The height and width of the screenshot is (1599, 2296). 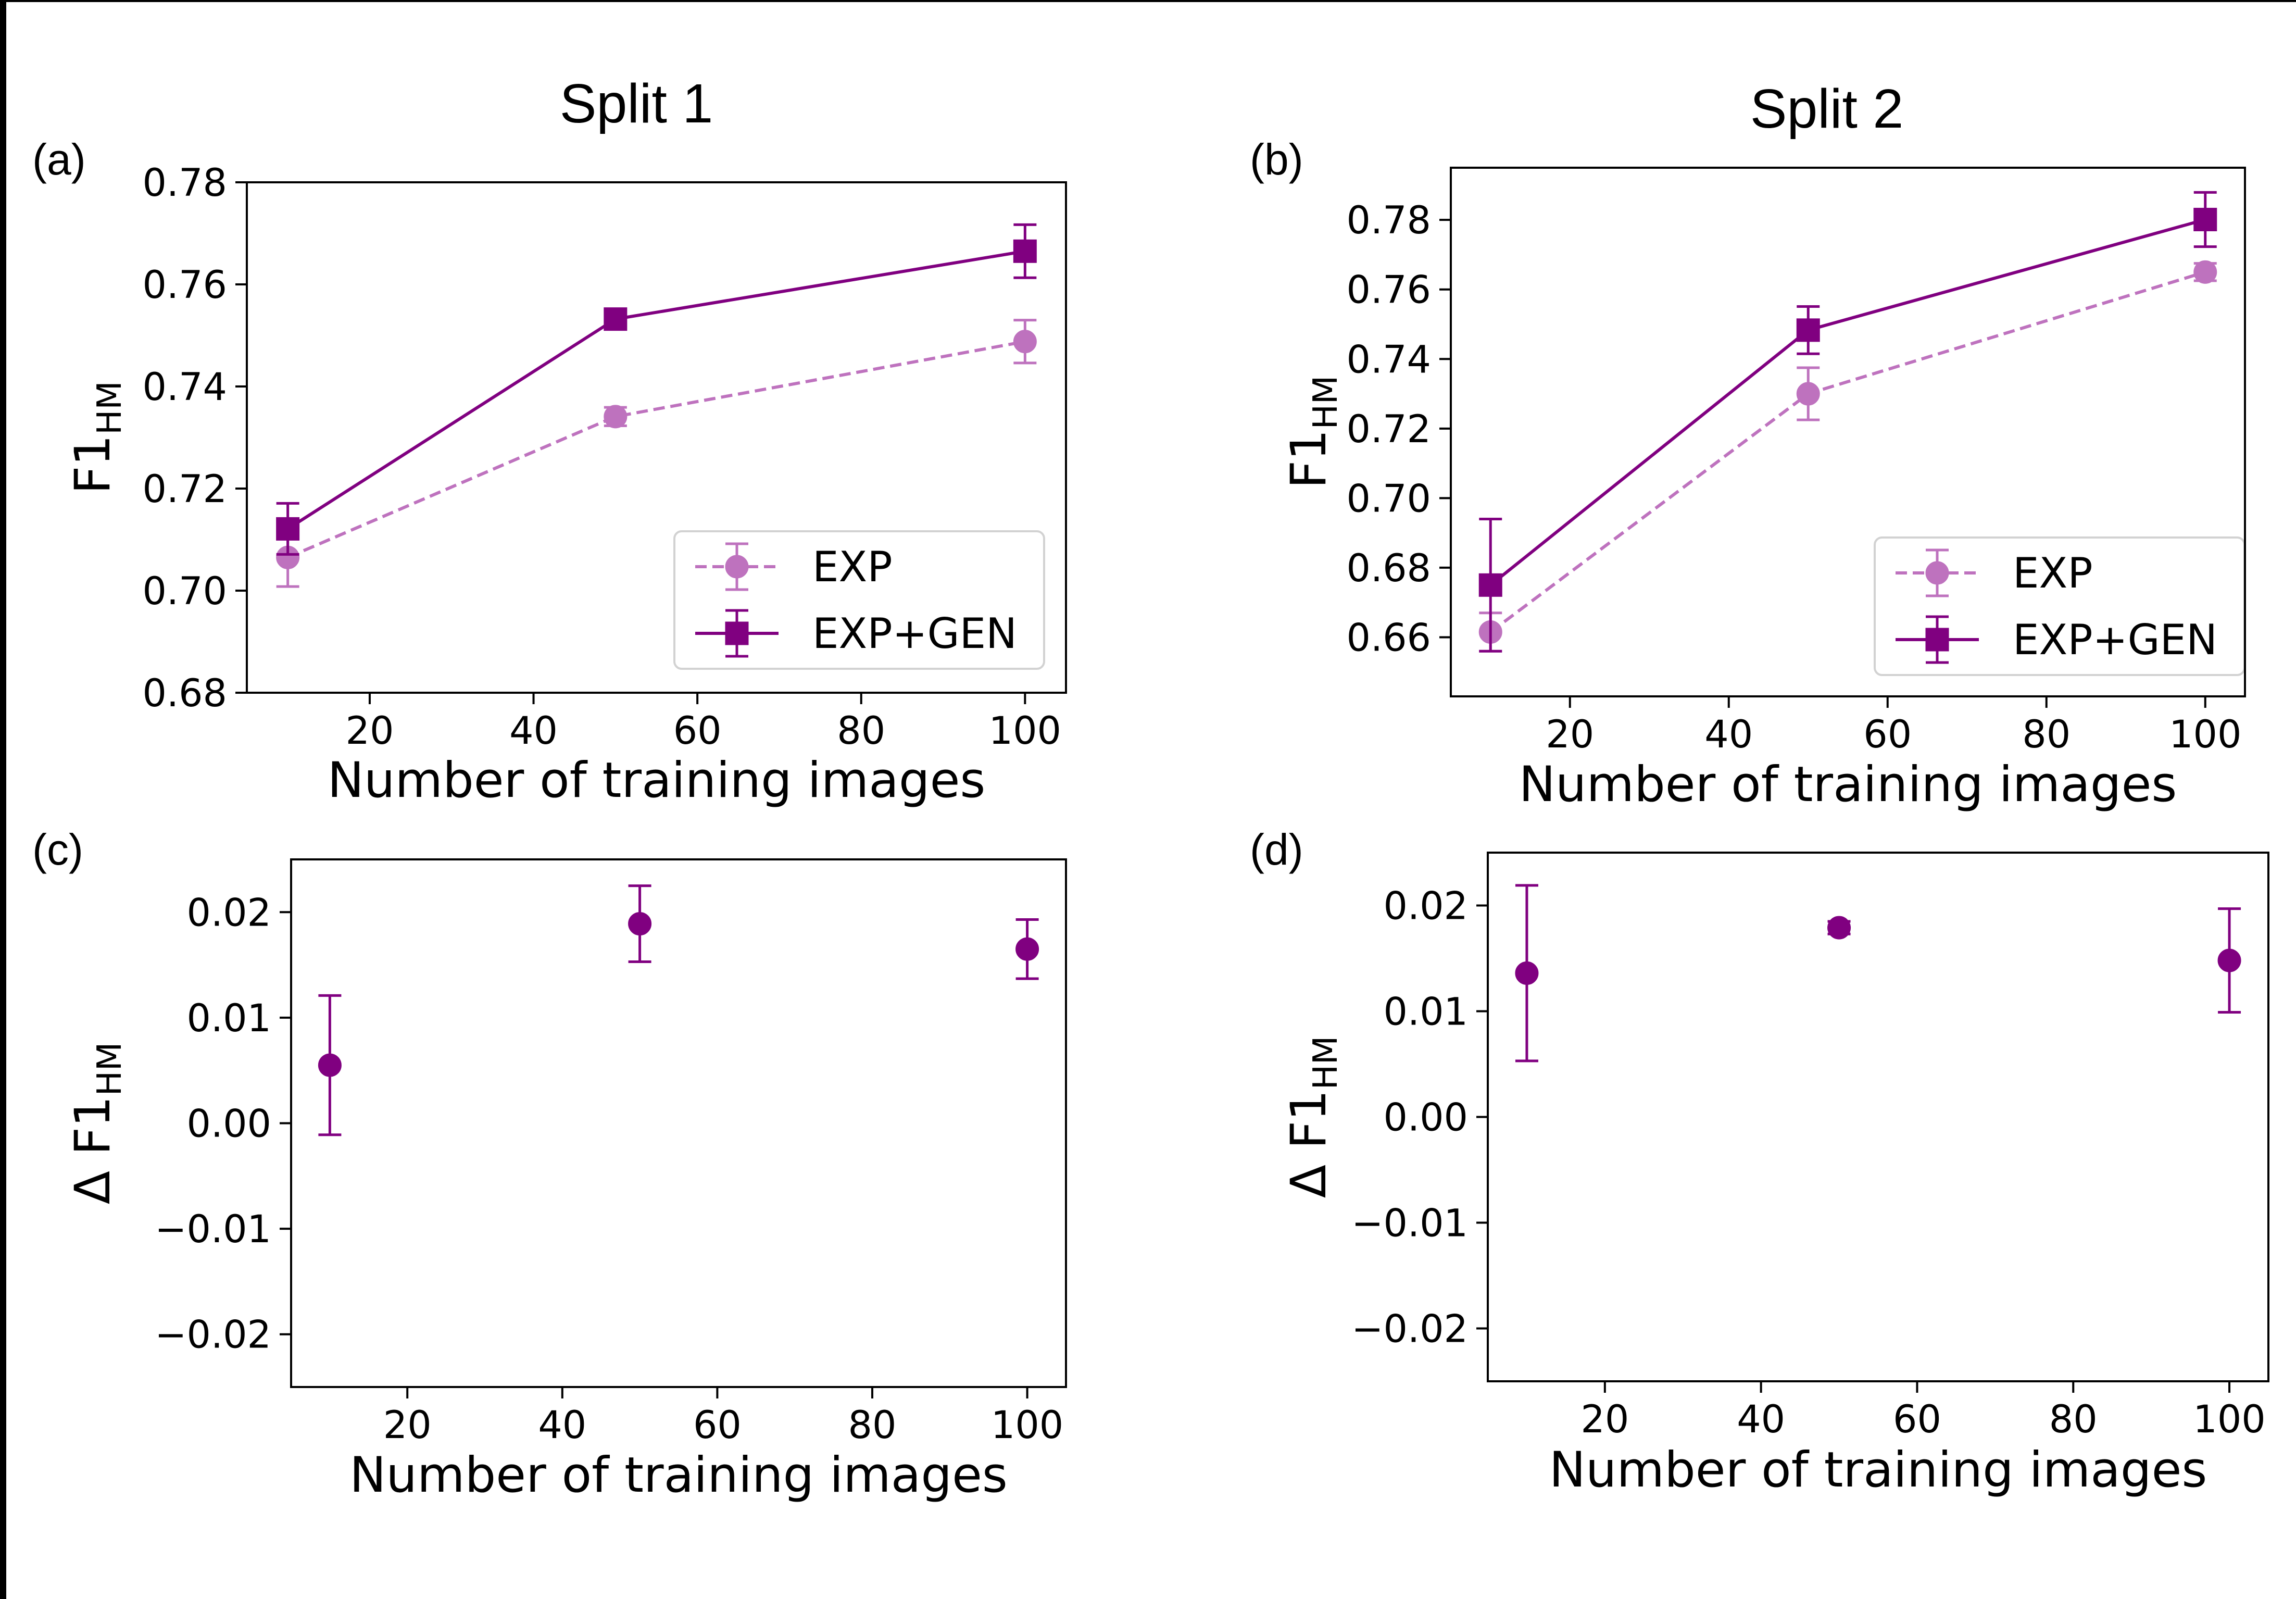 What do you see at coordinates (636, 103) in the screenshot?
I see `split-1-title: Split 1` at bounding box center [636, 103].